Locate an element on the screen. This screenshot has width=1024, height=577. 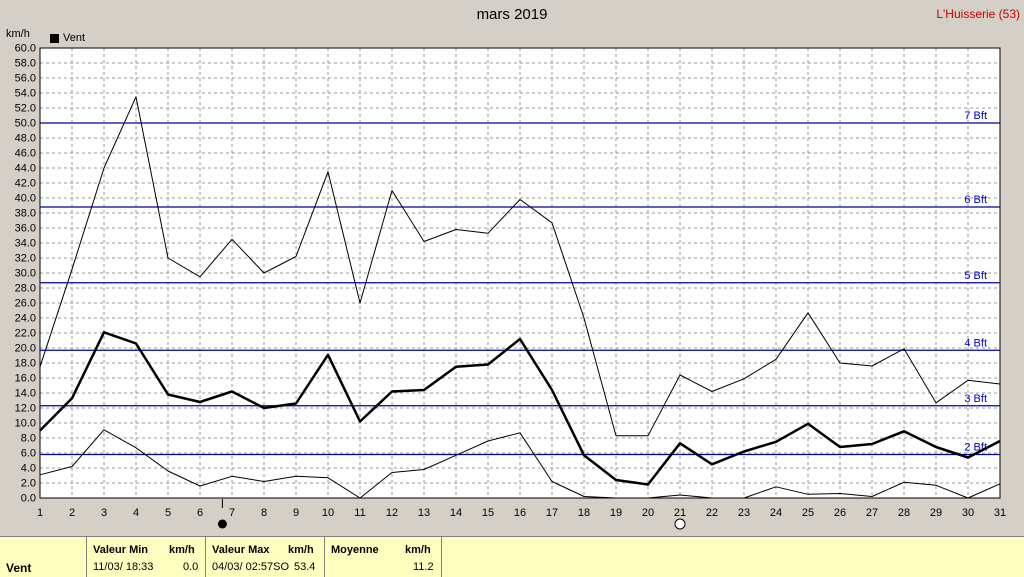
beaufort-label: 7 Bft is located at coordinates (975, 116).